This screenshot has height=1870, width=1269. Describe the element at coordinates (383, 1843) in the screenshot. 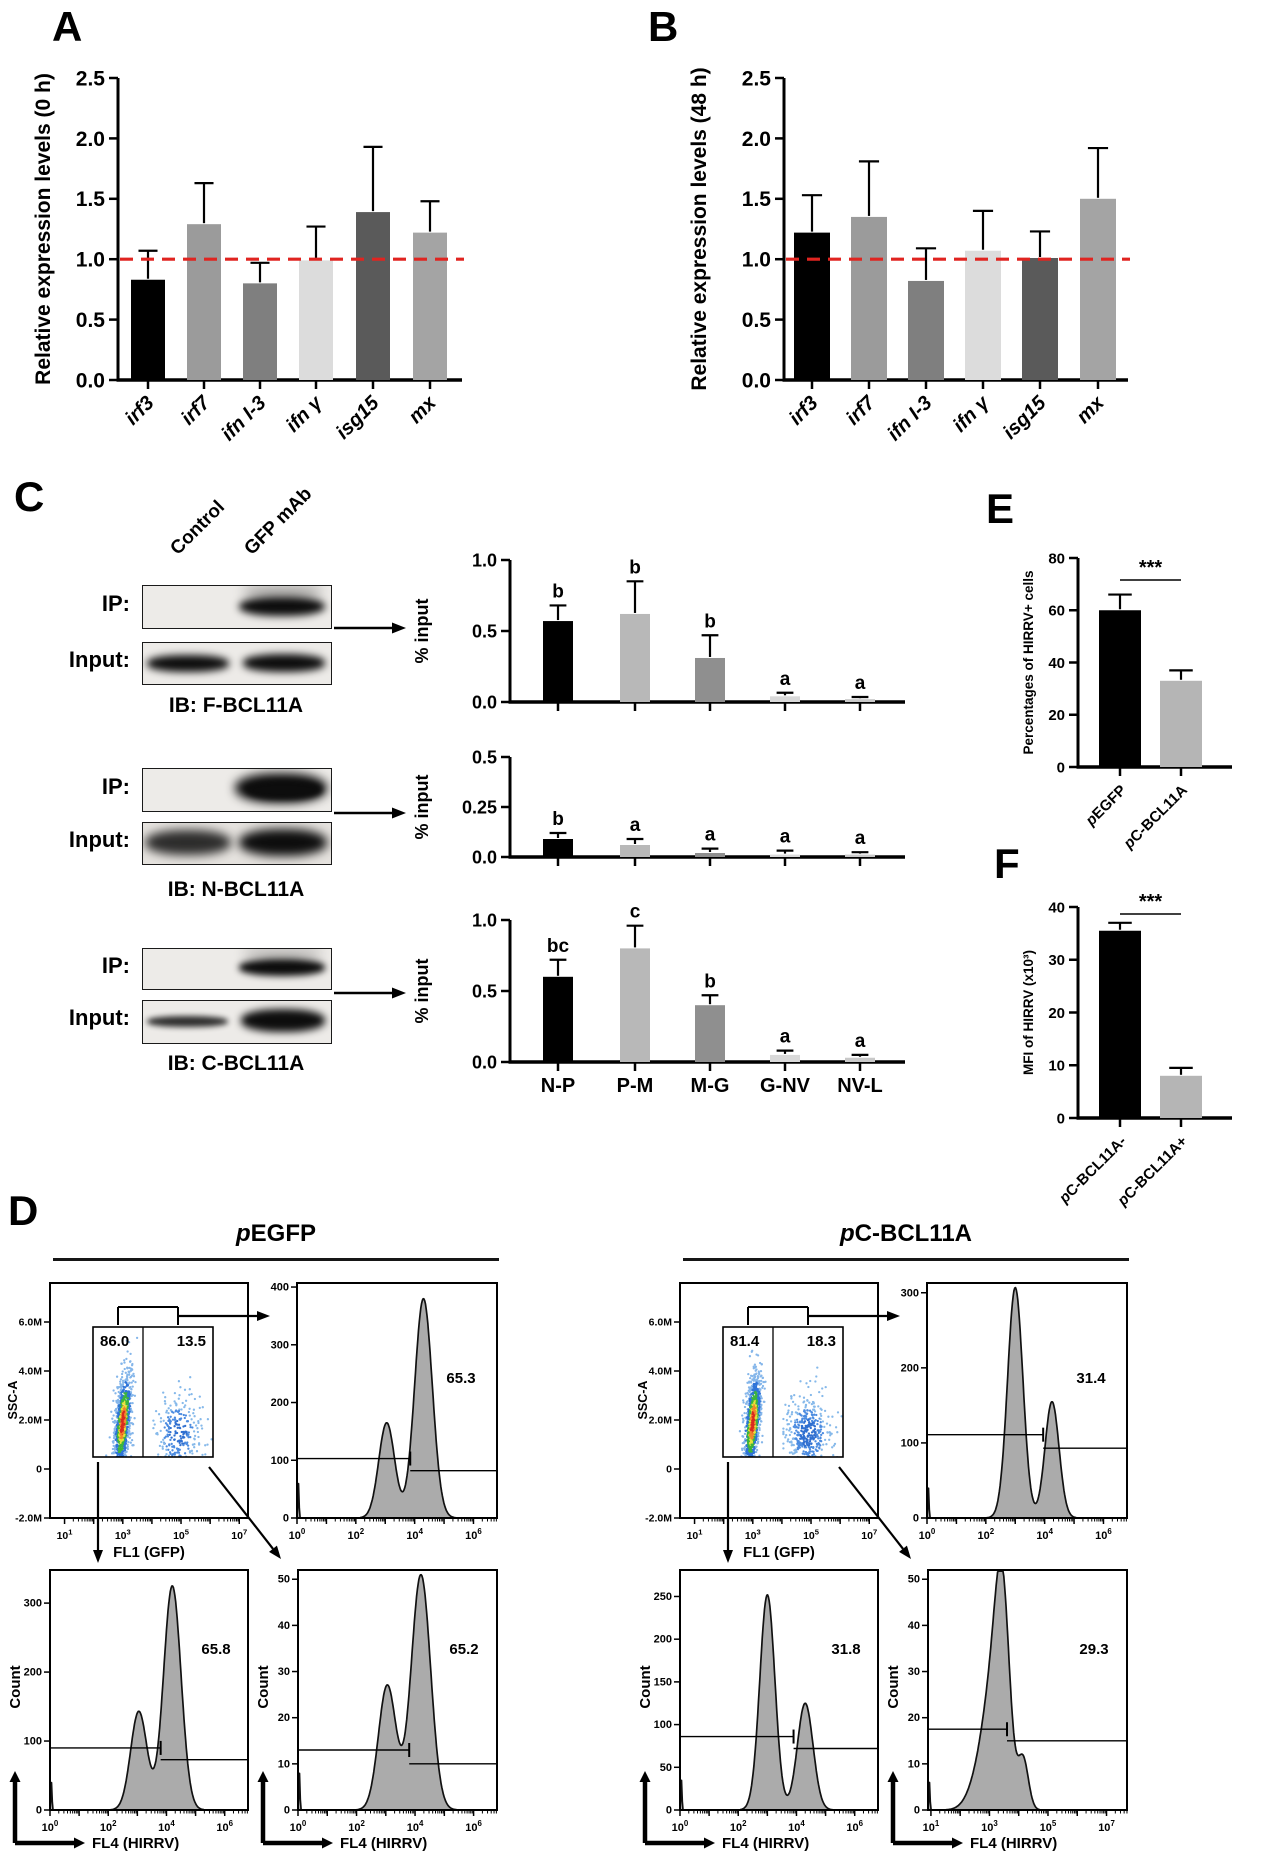

I see `fl4-axis-label: FL4 (HIRRV)` at that location.